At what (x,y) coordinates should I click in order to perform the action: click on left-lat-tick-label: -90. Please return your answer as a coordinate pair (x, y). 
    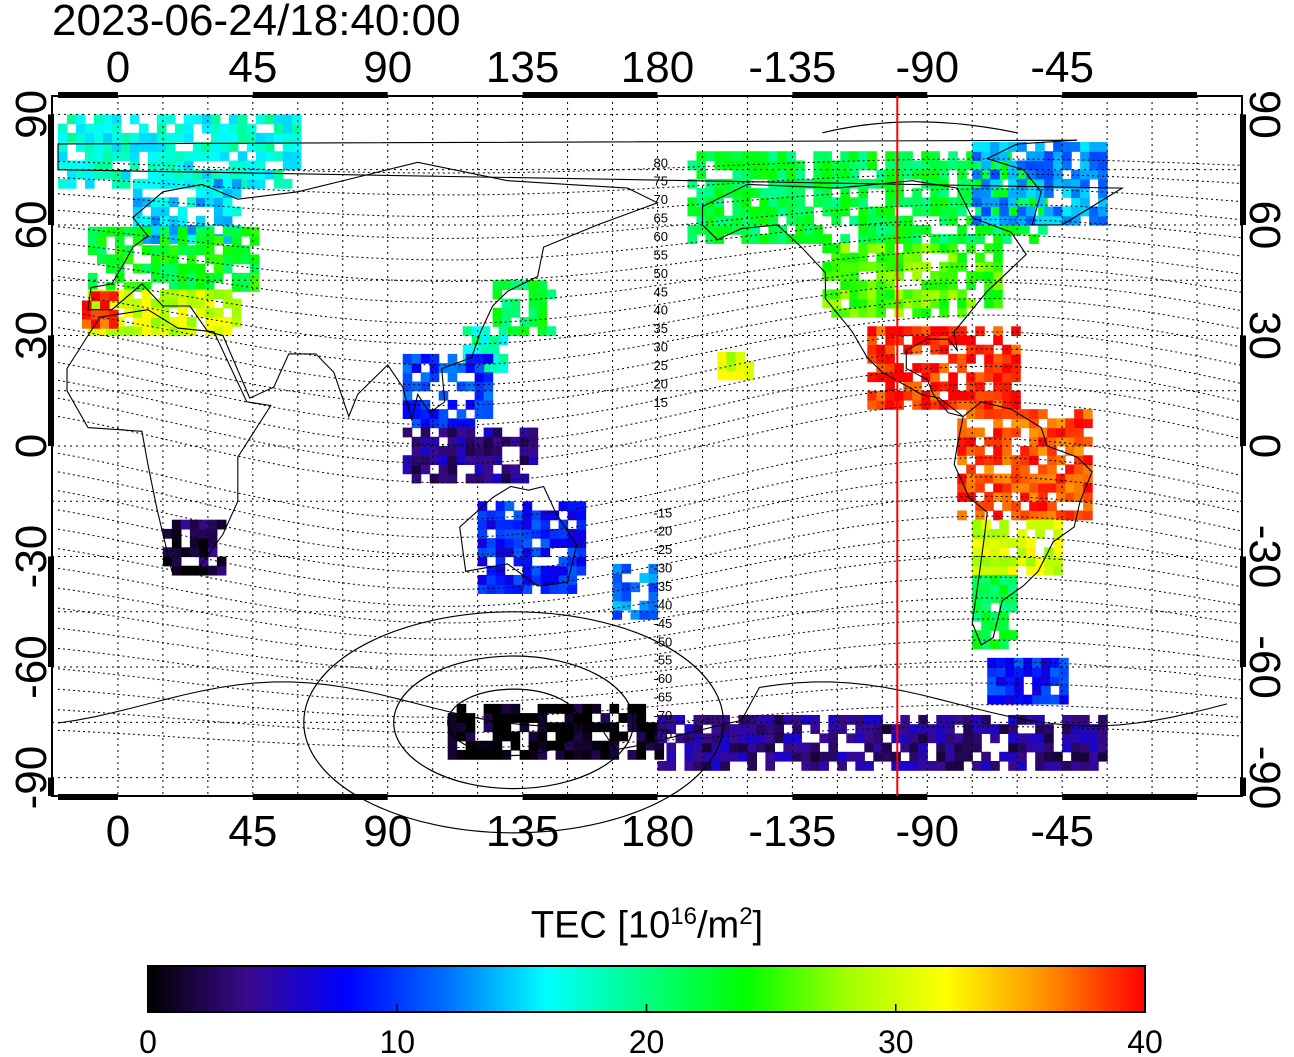
    Looking at the image, I should click on (31, 778).